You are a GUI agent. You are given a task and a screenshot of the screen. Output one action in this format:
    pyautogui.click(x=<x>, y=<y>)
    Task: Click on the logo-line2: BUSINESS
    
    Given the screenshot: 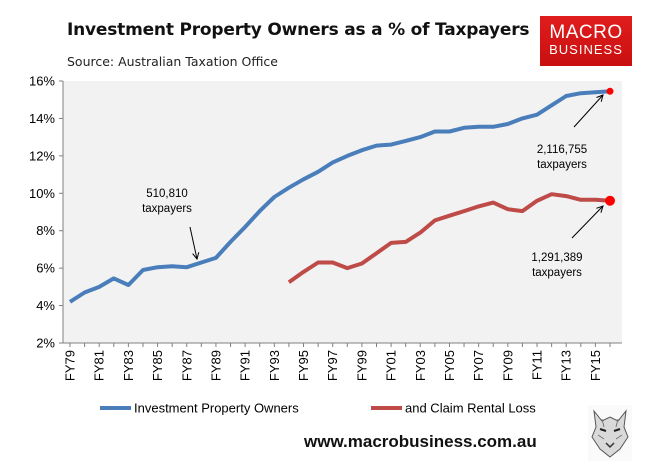 What is the action you would take?
    pyautogui.click(x=586, y=49)
    